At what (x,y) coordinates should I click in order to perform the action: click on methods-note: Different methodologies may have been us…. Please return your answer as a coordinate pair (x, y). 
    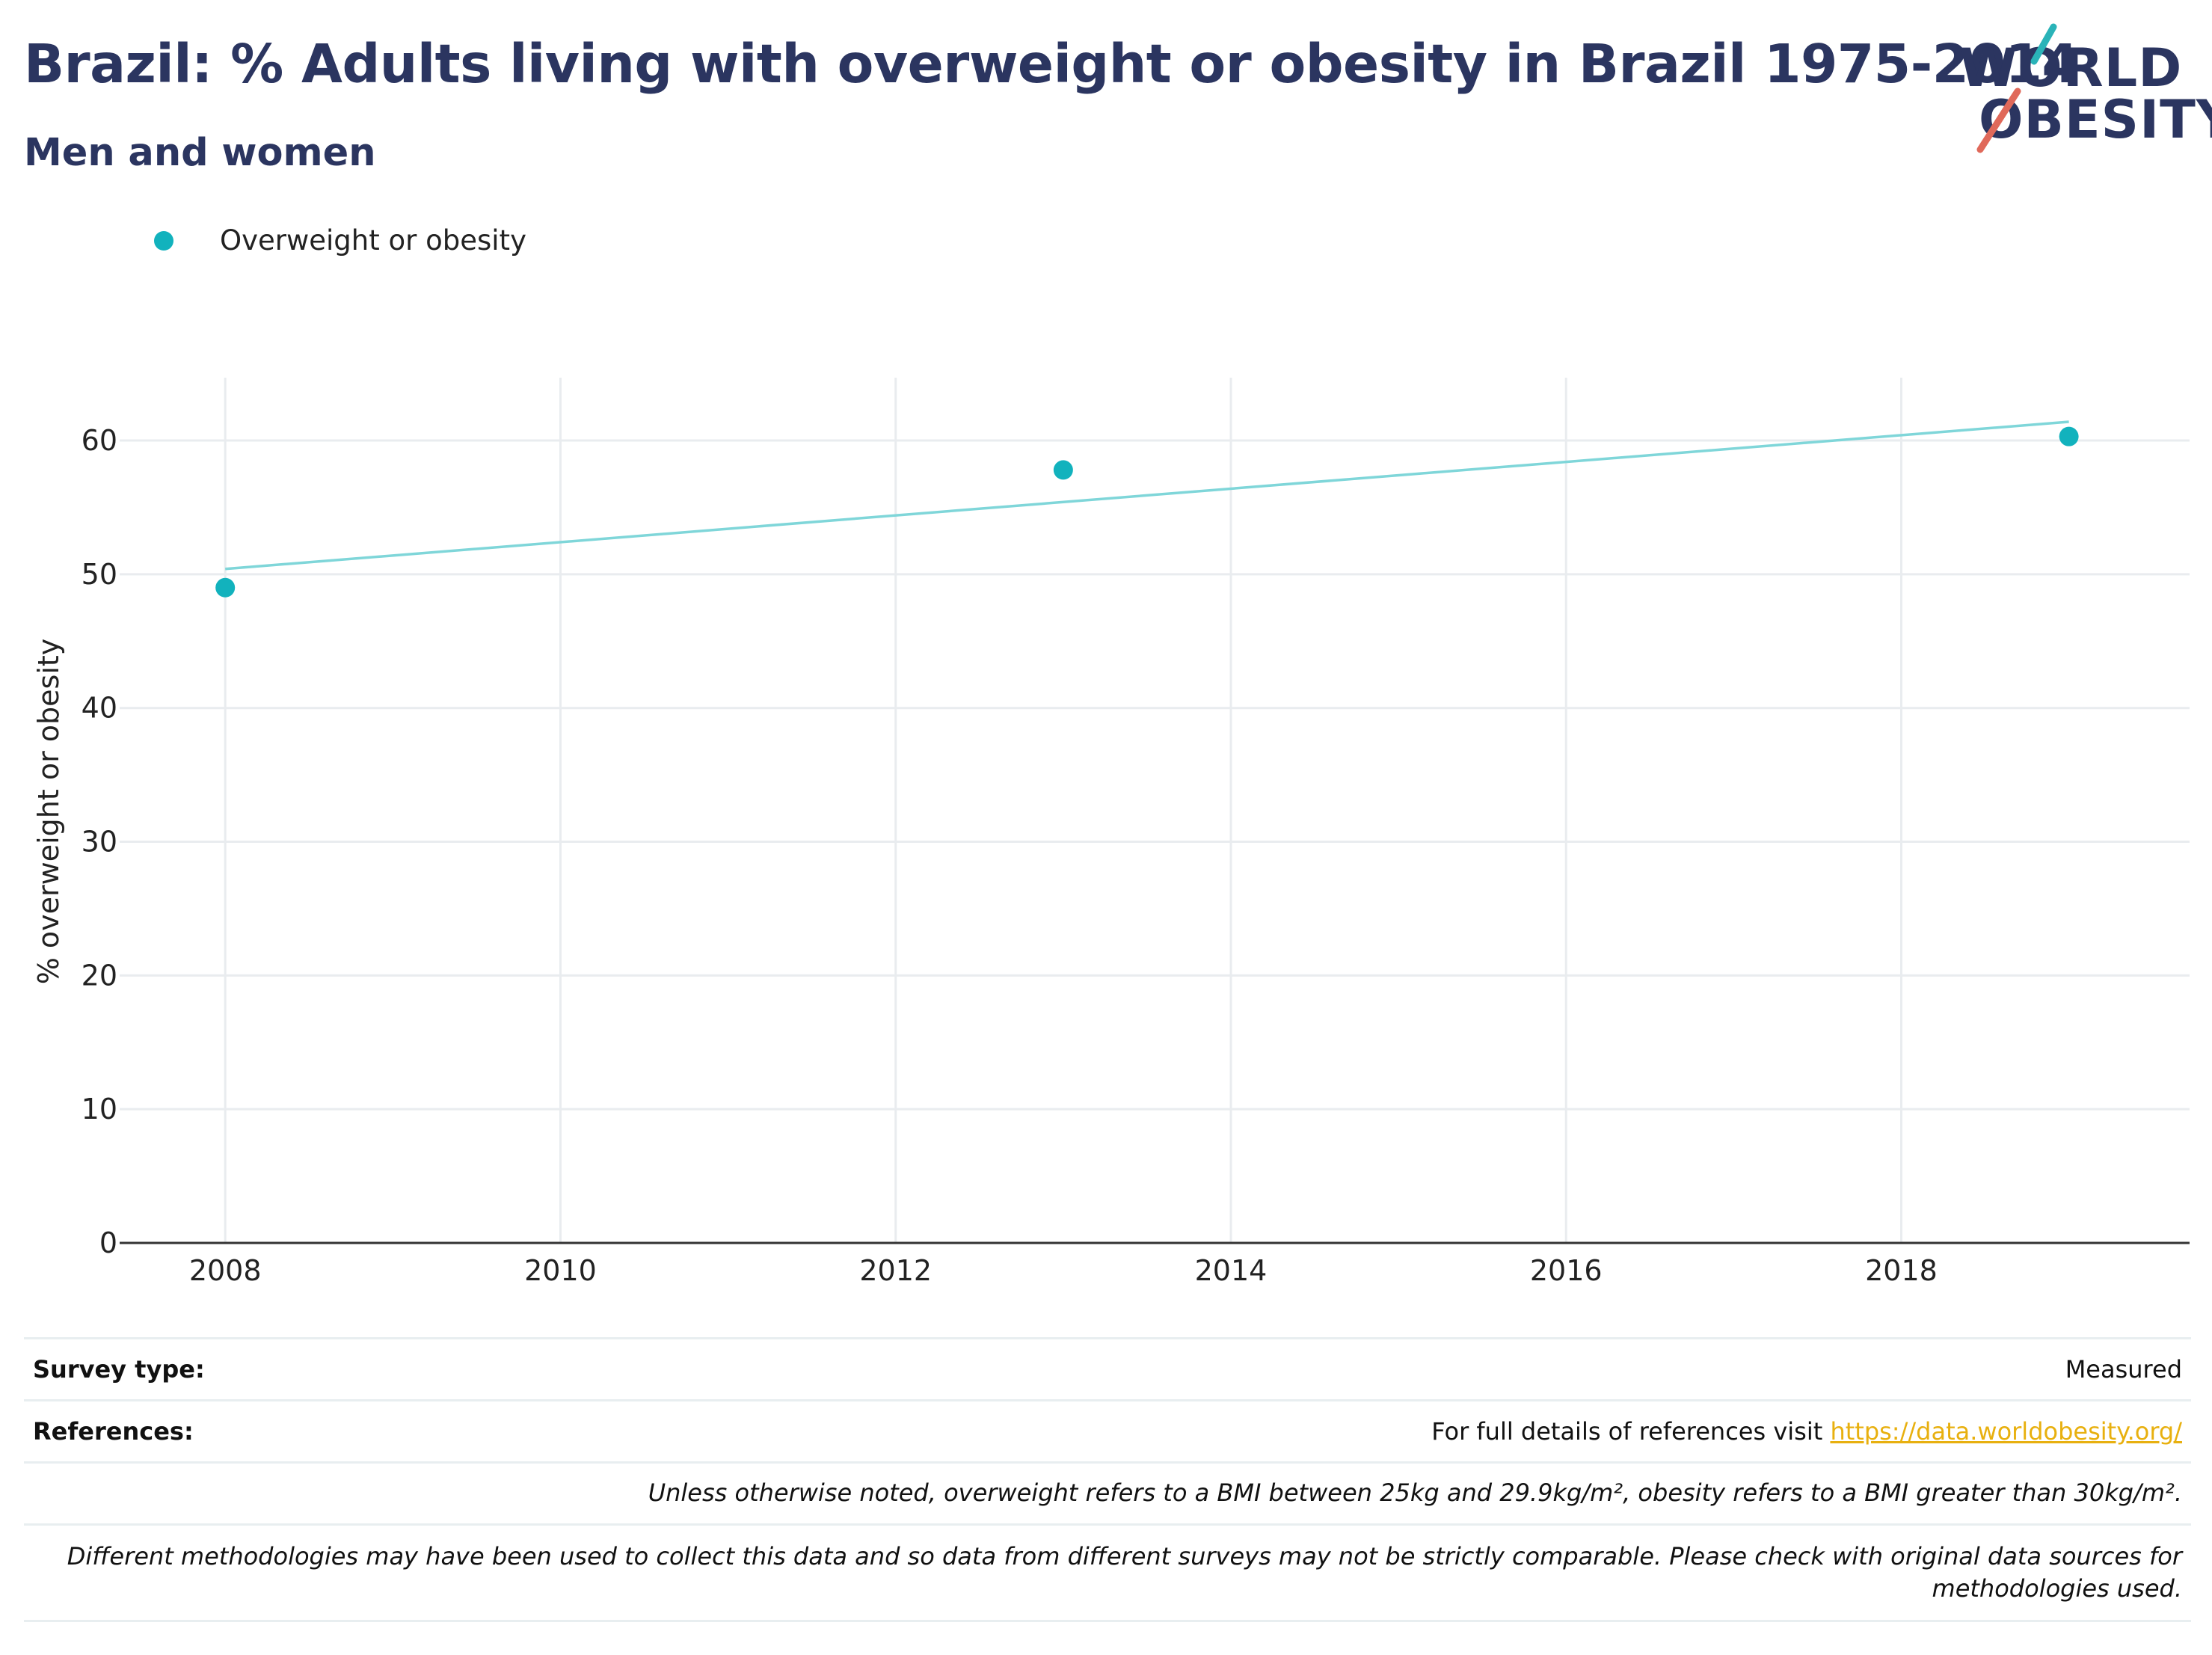
    Looking at the image, I should click on (1124, 1572).